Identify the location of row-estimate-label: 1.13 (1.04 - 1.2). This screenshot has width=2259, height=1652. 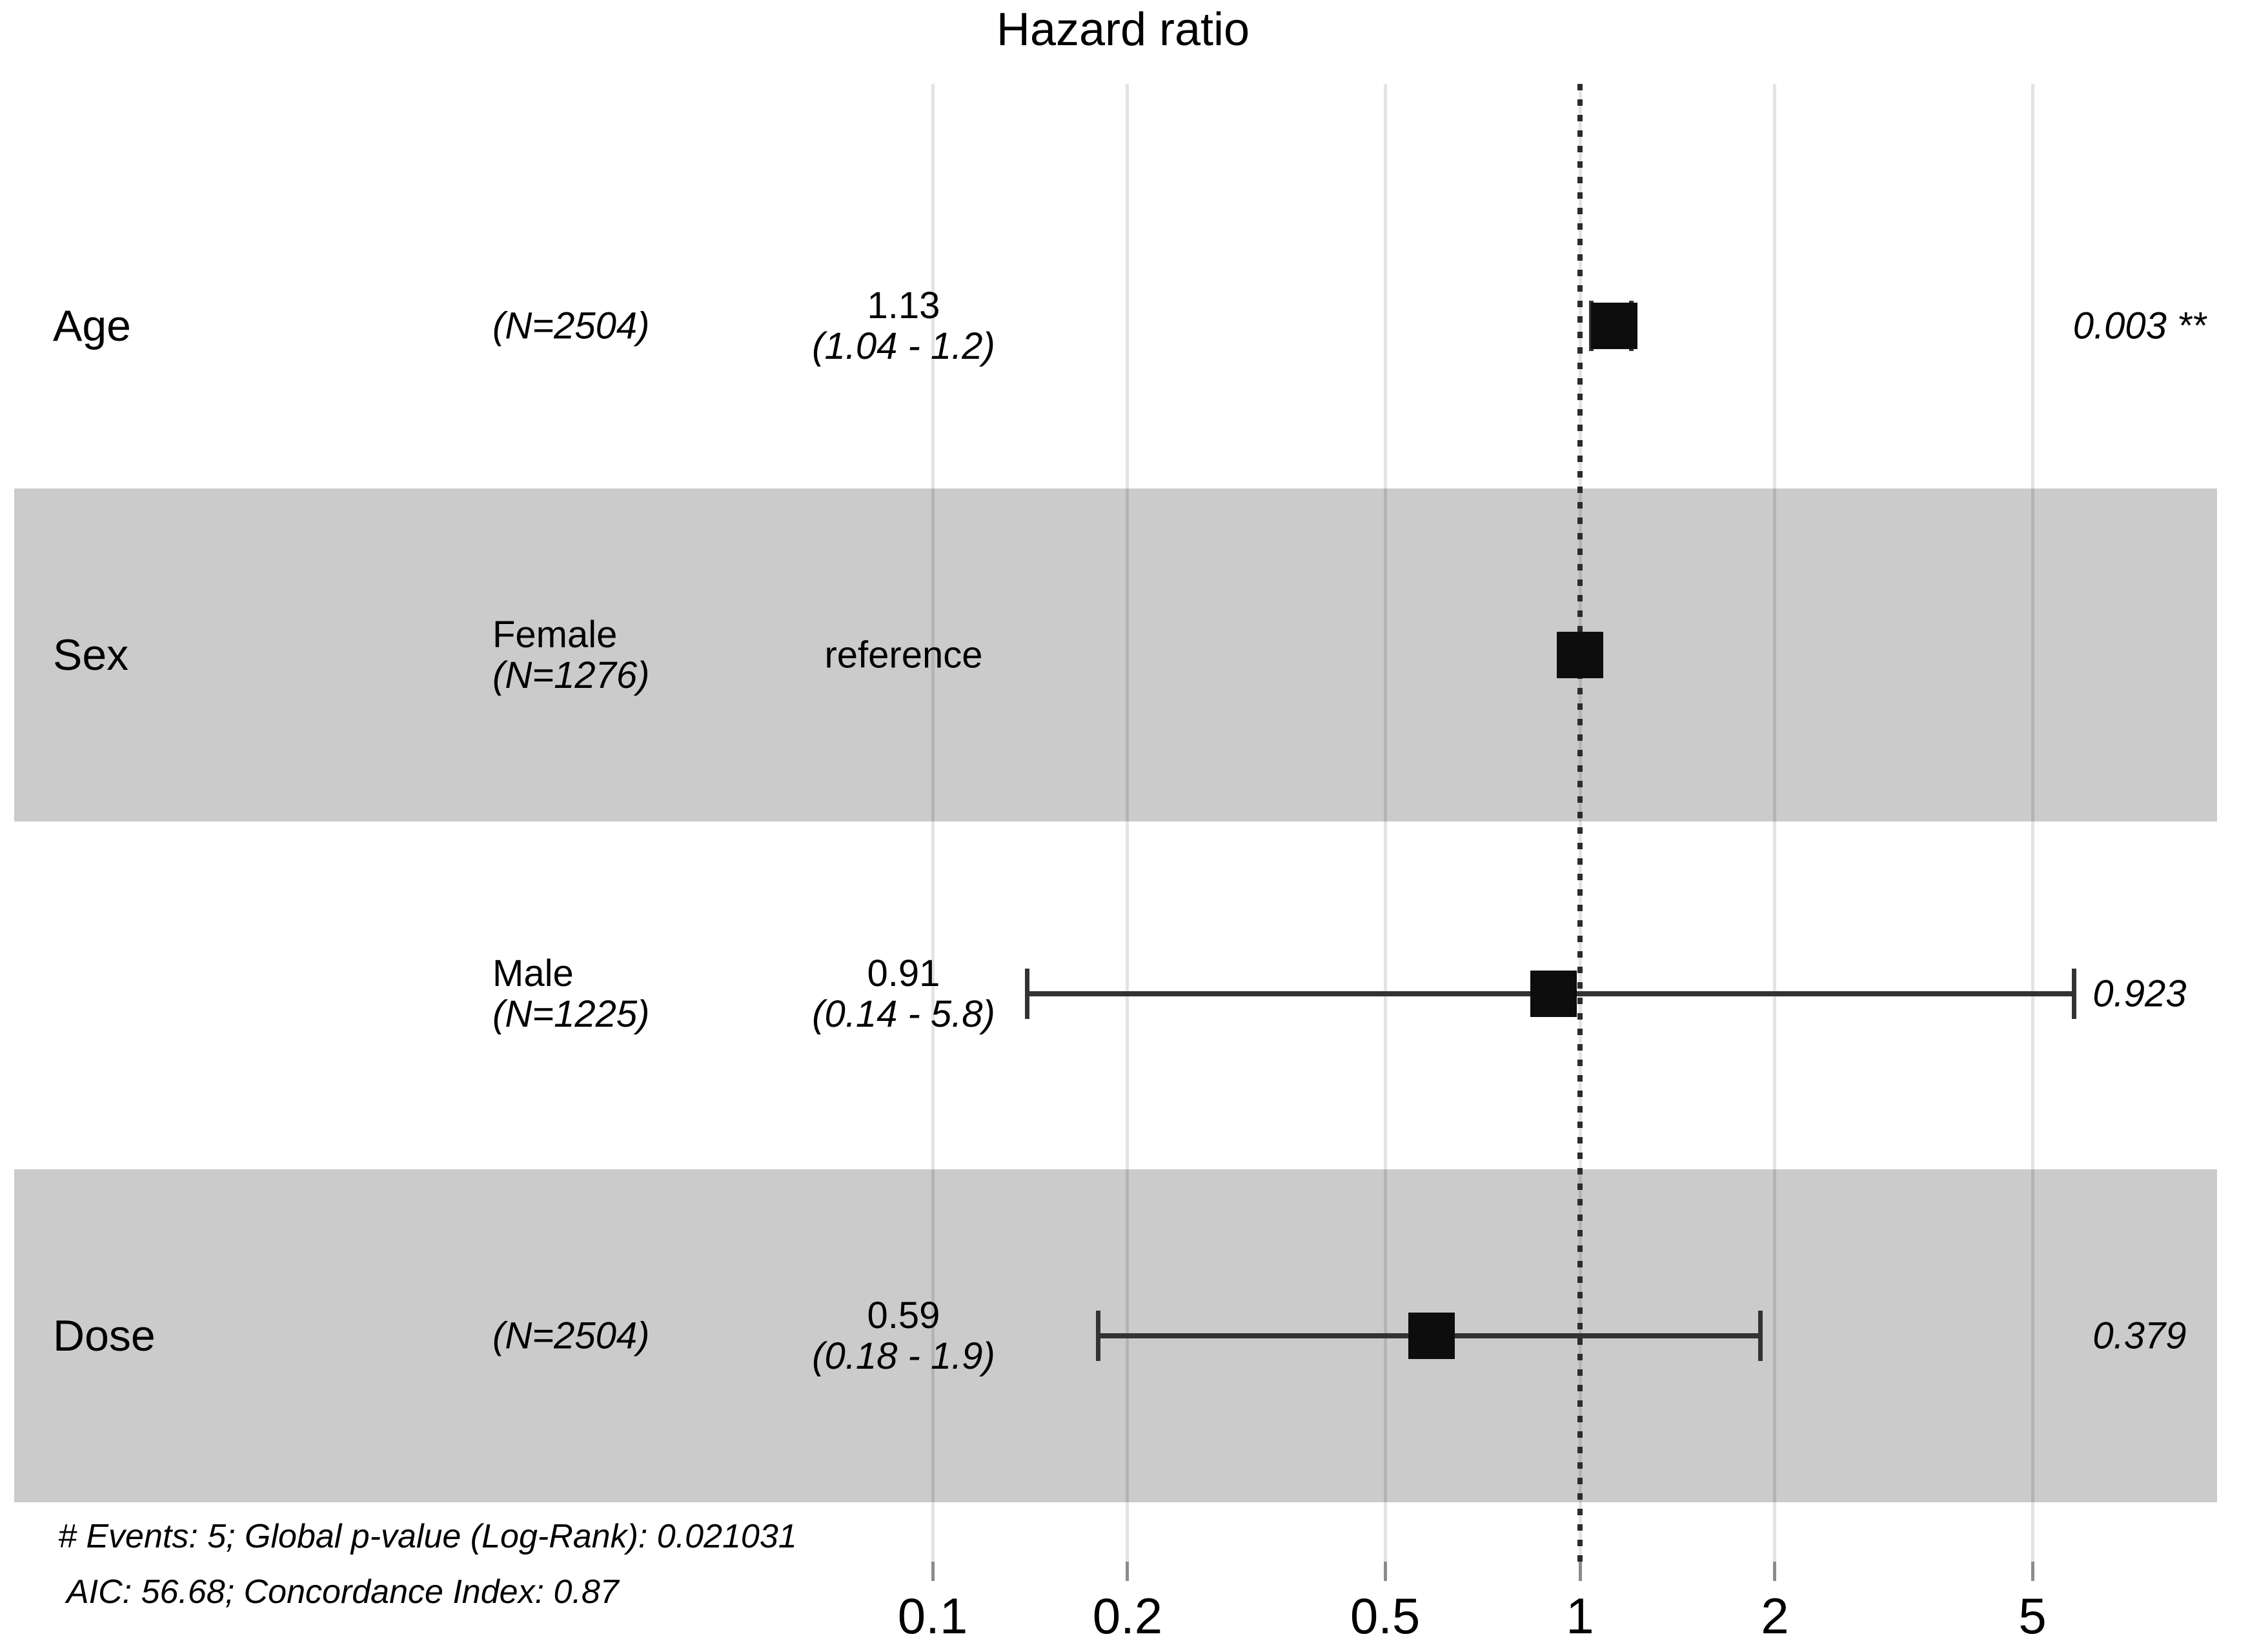
(903, 326).